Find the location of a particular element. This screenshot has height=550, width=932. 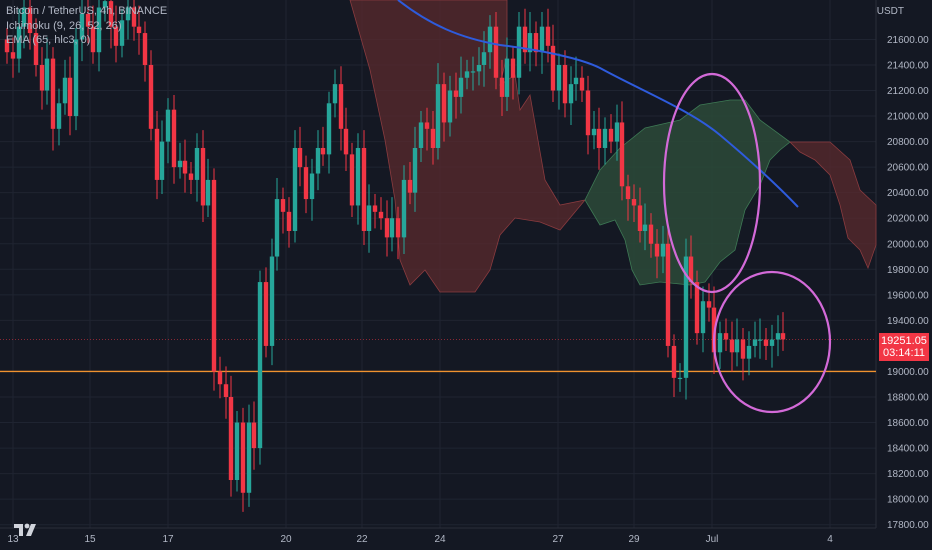

price-tick-label: 18200.00 is located at coordinates (908, 474).